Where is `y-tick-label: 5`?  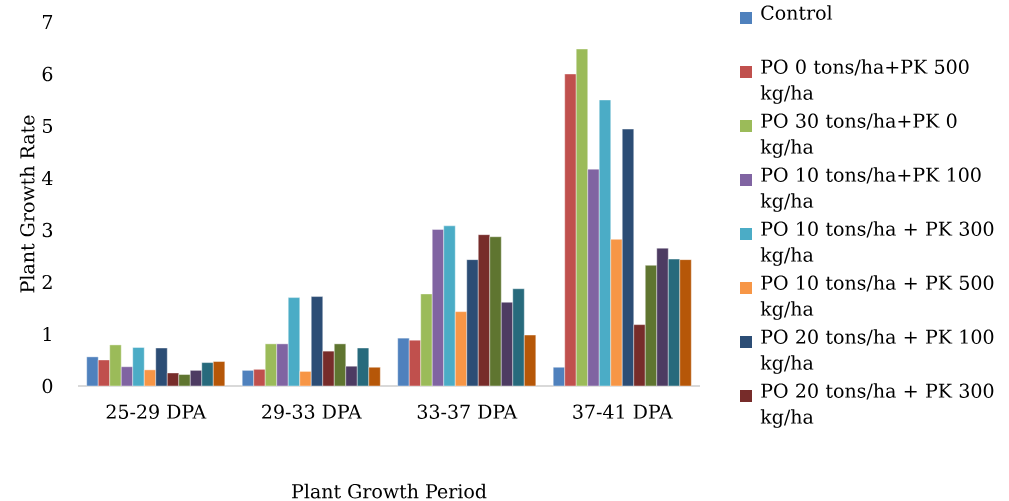
y-tick-label: 5 is located at coordinates (48, 126).